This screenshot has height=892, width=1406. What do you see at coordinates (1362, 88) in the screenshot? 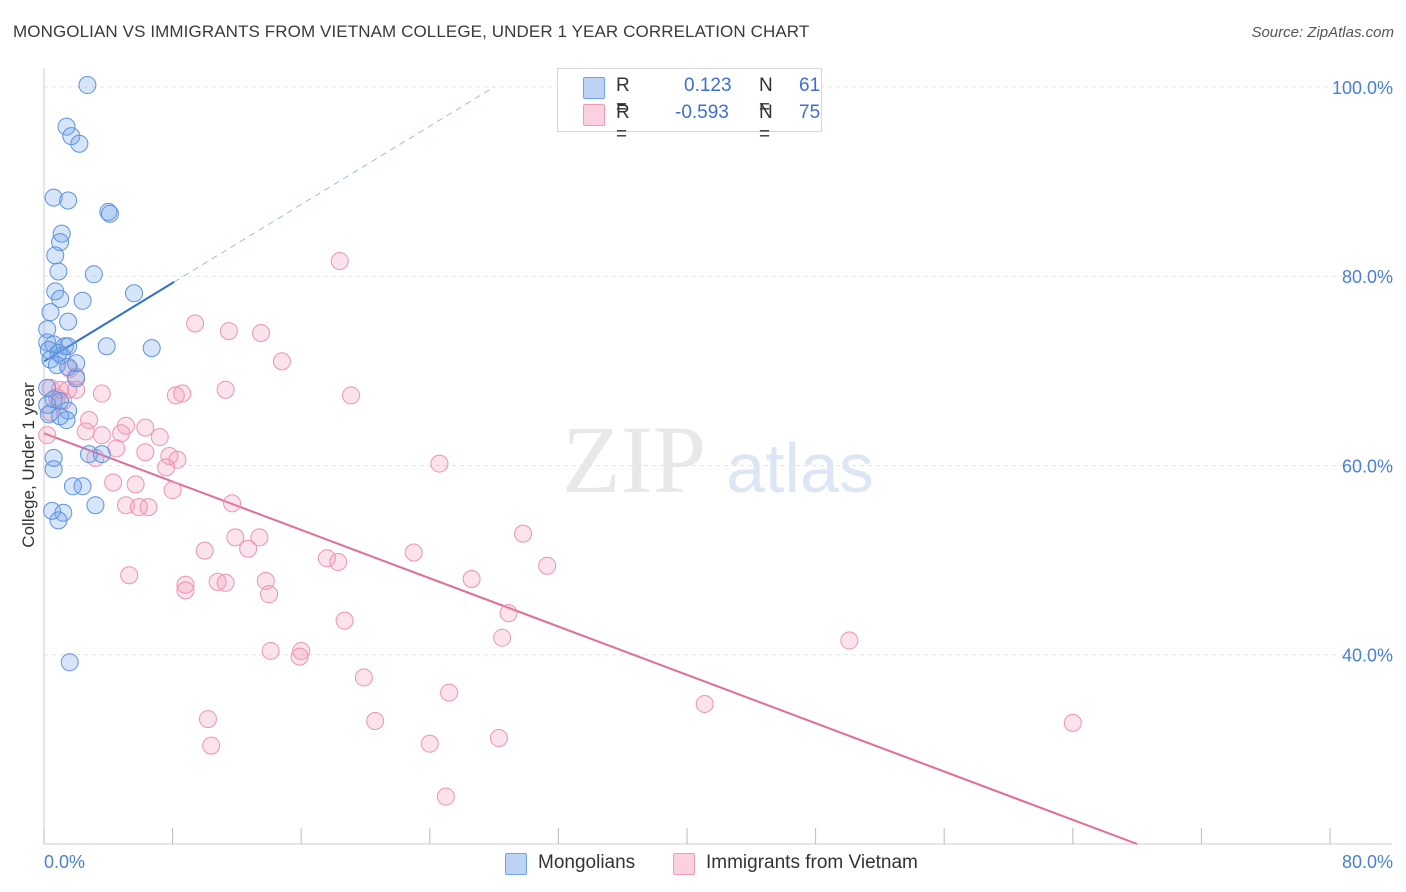
I see `y-tick-label: 100.0%` at bounding box center [1362, 88].